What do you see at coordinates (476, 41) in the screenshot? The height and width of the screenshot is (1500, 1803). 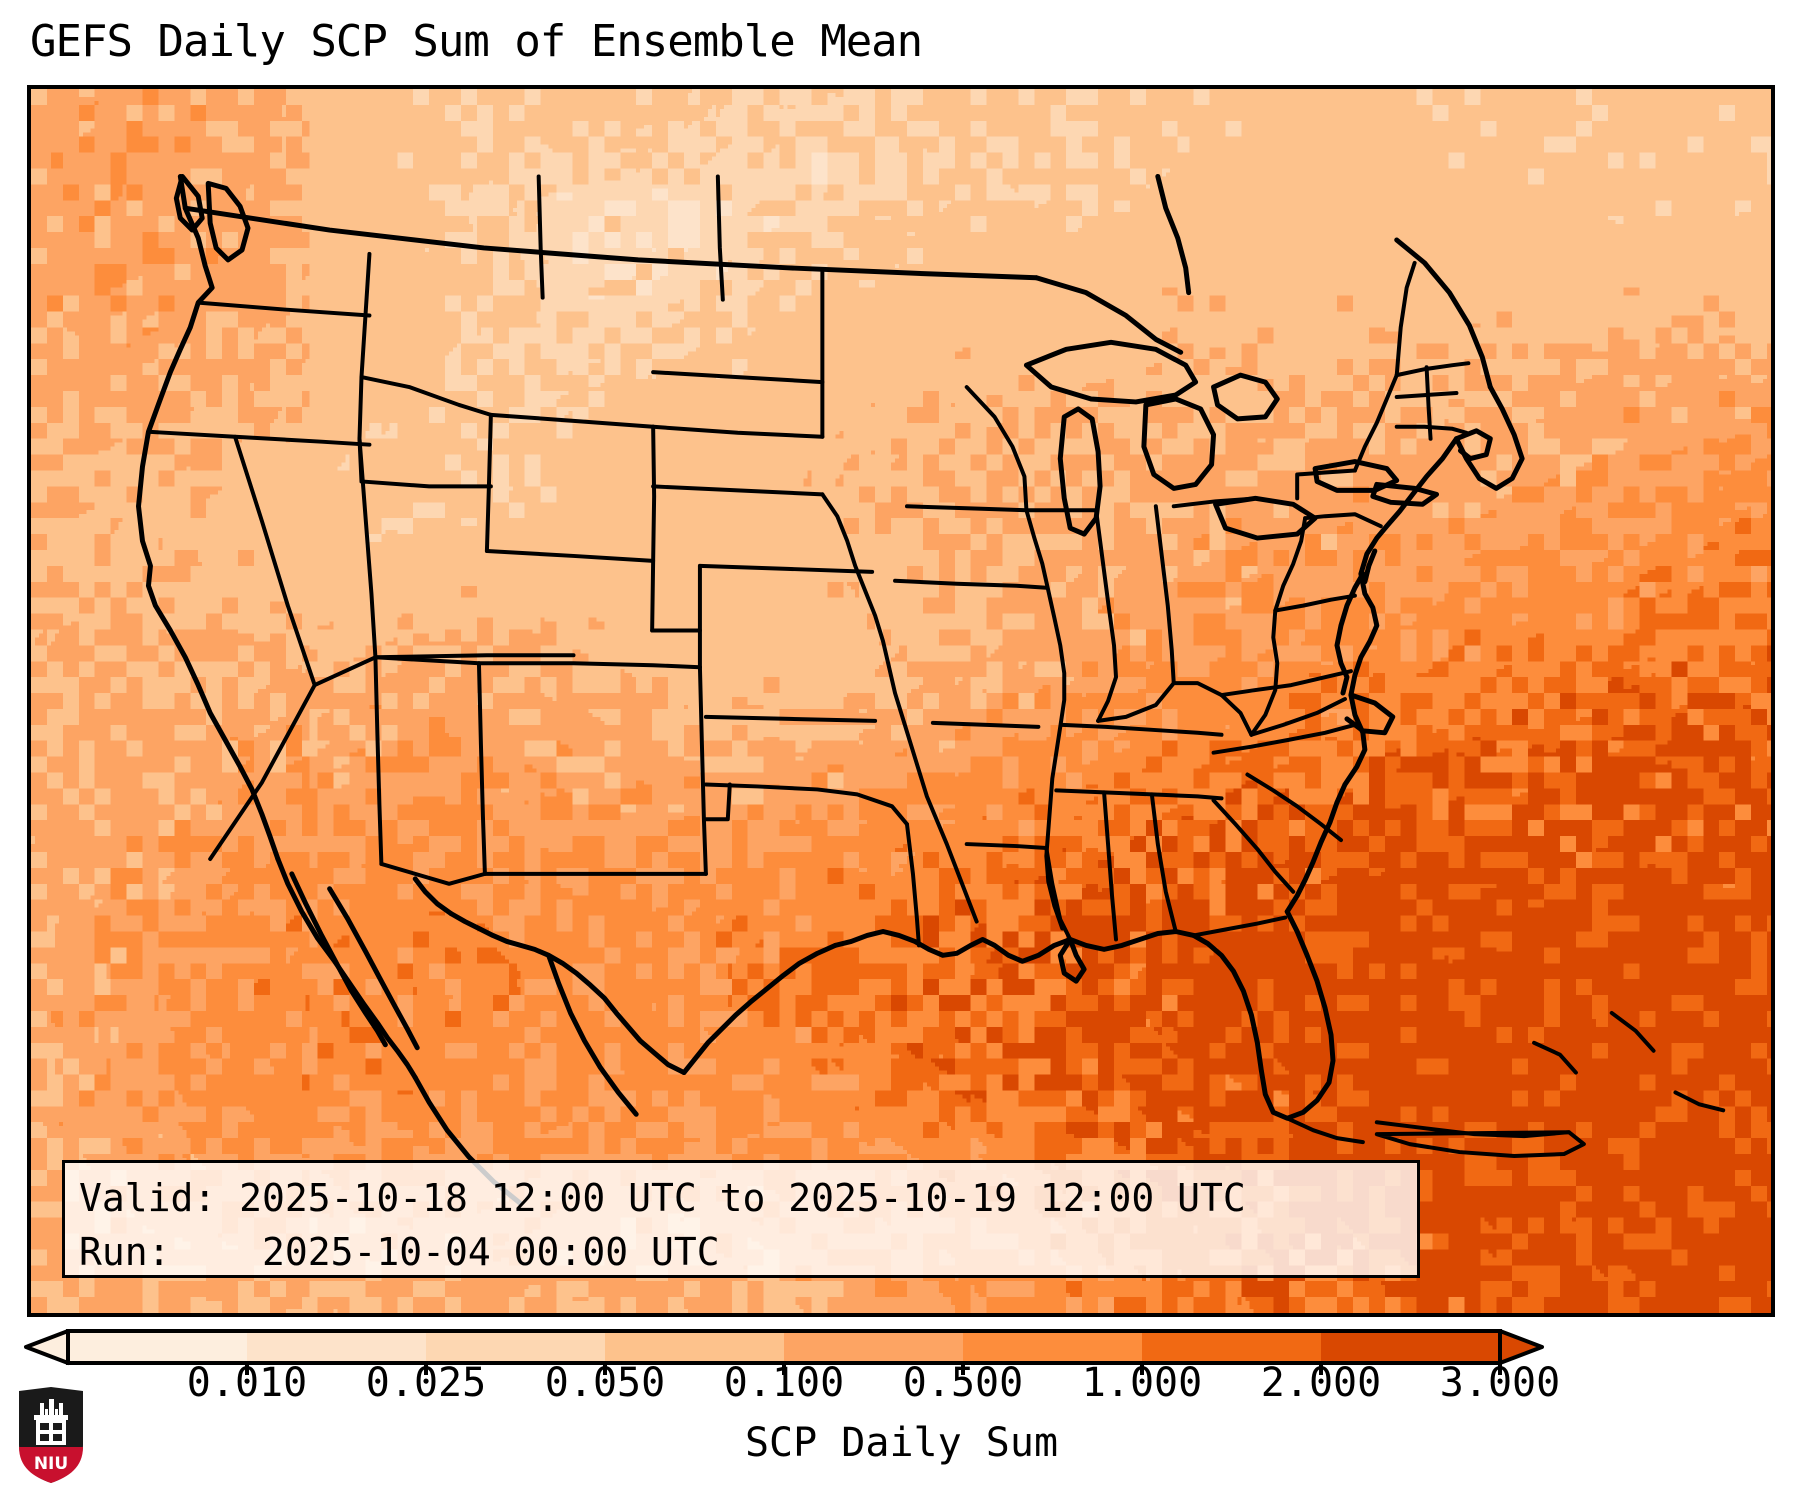 I see `page-title: GEFS Daily SCP Sum of Ensemble Mean` at bounding box center [476, 41].